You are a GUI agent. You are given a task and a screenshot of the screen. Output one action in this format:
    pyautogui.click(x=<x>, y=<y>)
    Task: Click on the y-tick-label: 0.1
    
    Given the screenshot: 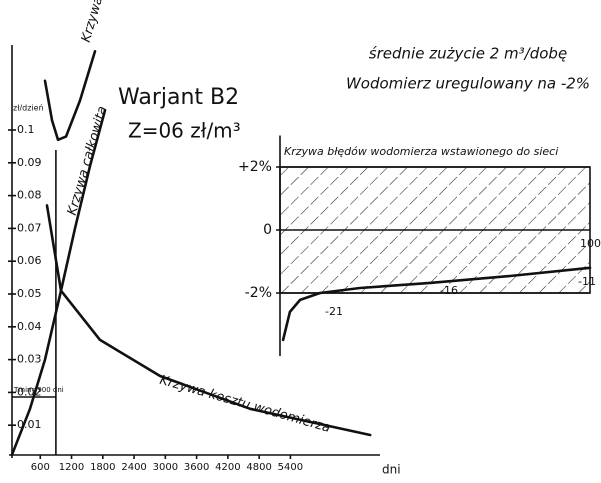 What is the action you would take?
    pyautogui.click(x=26, y=129)
    